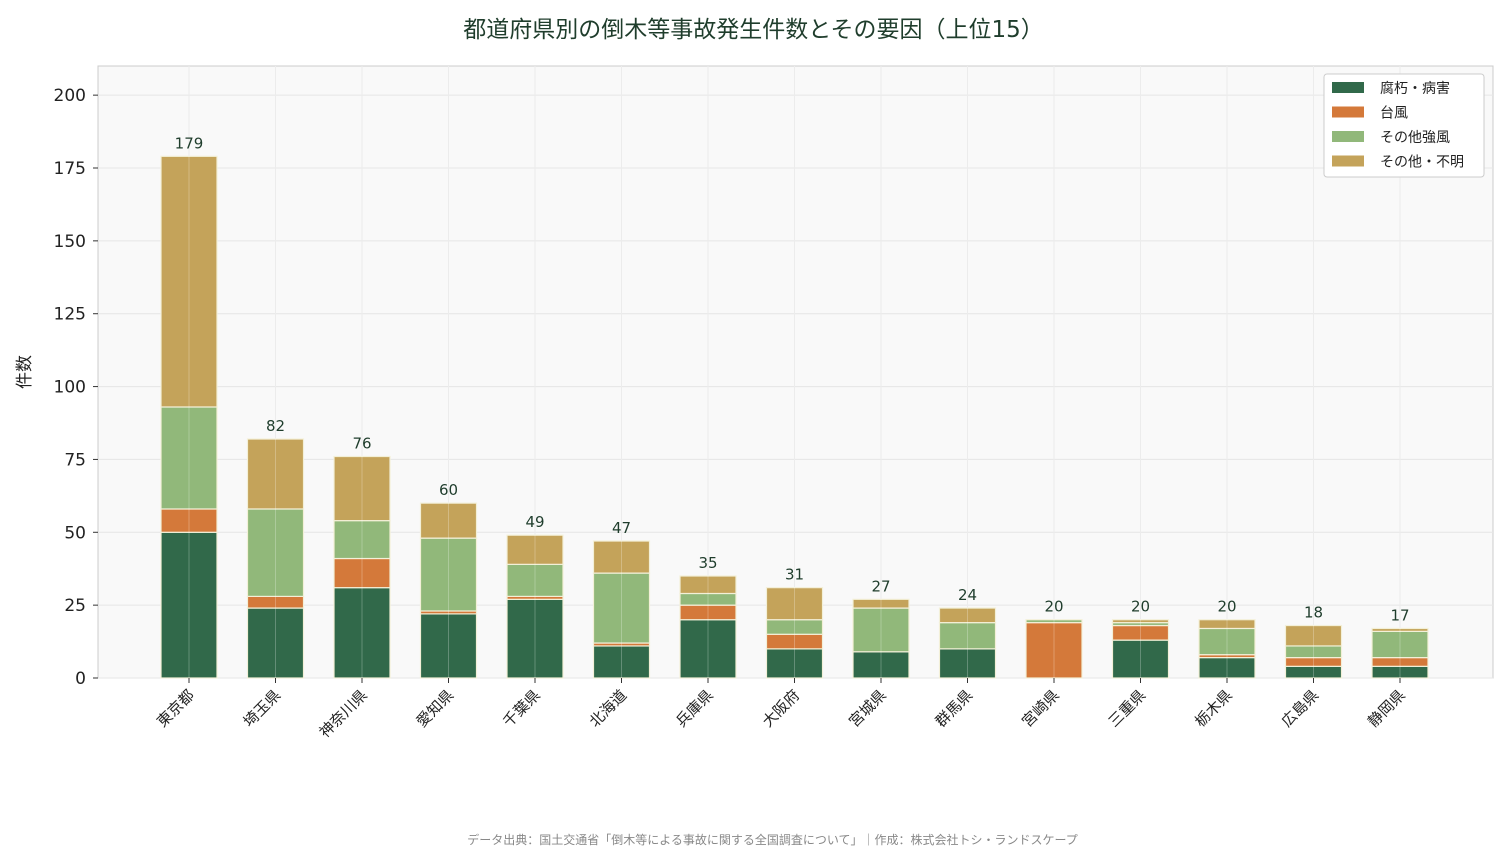 The height and width of the screenshot is (864, 1507). What do you see at coordinates (1127, 708) in the screenshot?
I see `x-tick-label: 三重県` at bounding box center [1127, 708].